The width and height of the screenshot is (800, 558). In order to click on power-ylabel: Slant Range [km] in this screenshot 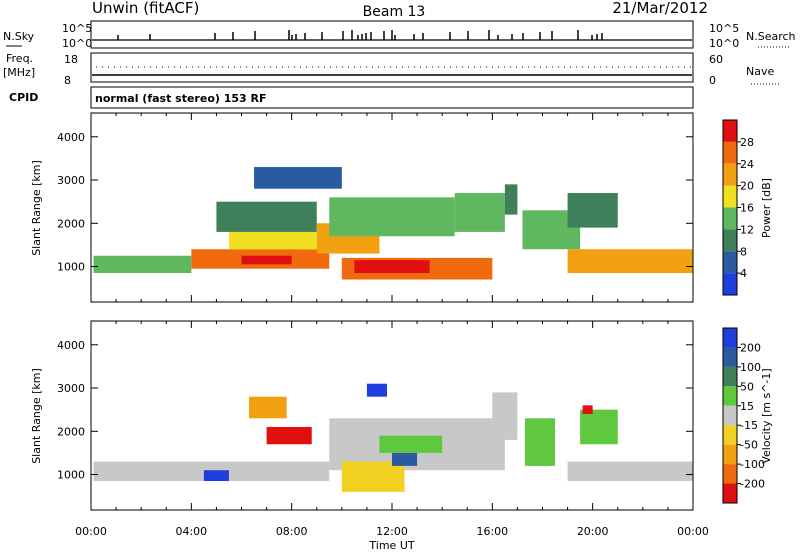, I will do `click(36, 208)`.